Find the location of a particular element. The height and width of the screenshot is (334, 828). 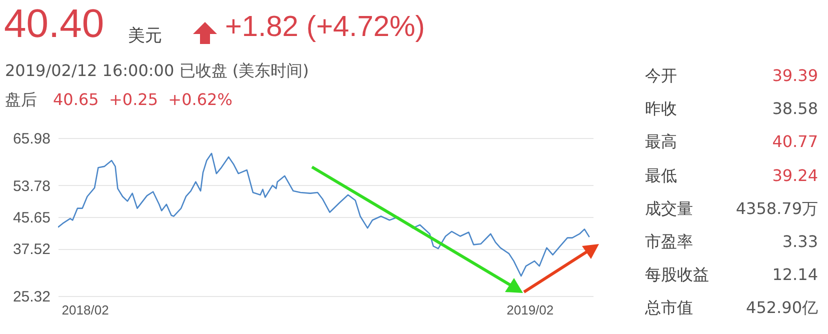

category-label: 成交量 is located at coordinates (669, 209).